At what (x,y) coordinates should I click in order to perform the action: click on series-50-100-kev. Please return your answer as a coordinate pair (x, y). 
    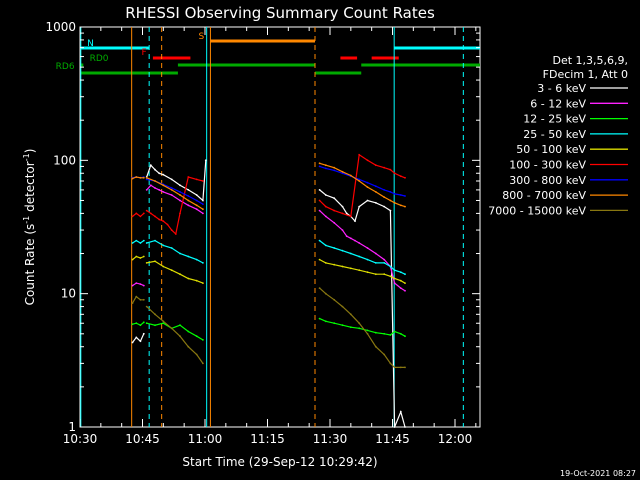
    Looking at the image, I should click on (268, 269).